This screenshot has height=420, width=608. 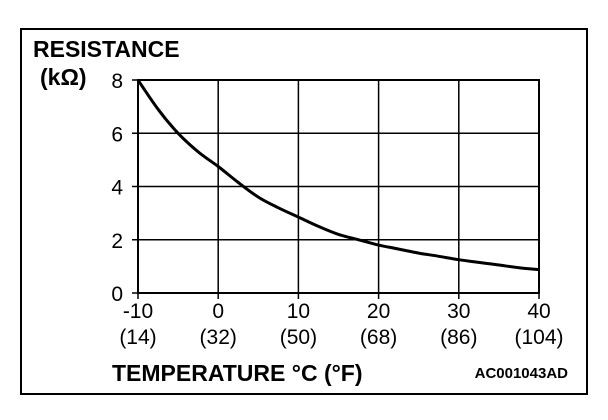 What do you see at coordinates (106, 49) in the screenshot?
I see `y-axis-label: RESISTANCE` at bounding box center [106, 49].